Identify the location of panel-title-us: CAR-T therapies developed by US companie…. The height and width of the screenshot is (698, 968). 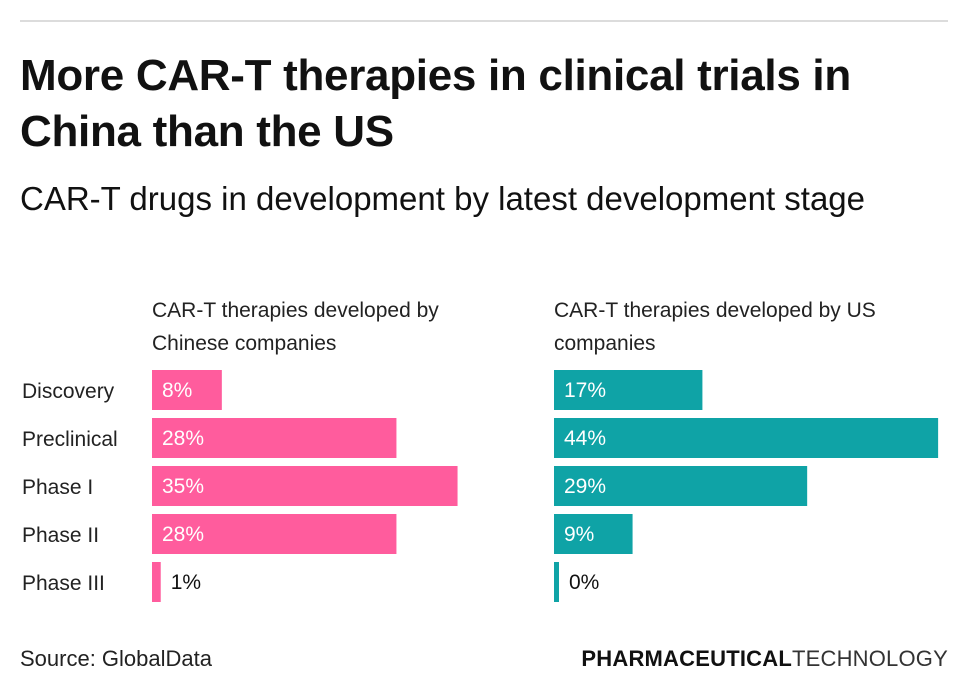
(715, 327).